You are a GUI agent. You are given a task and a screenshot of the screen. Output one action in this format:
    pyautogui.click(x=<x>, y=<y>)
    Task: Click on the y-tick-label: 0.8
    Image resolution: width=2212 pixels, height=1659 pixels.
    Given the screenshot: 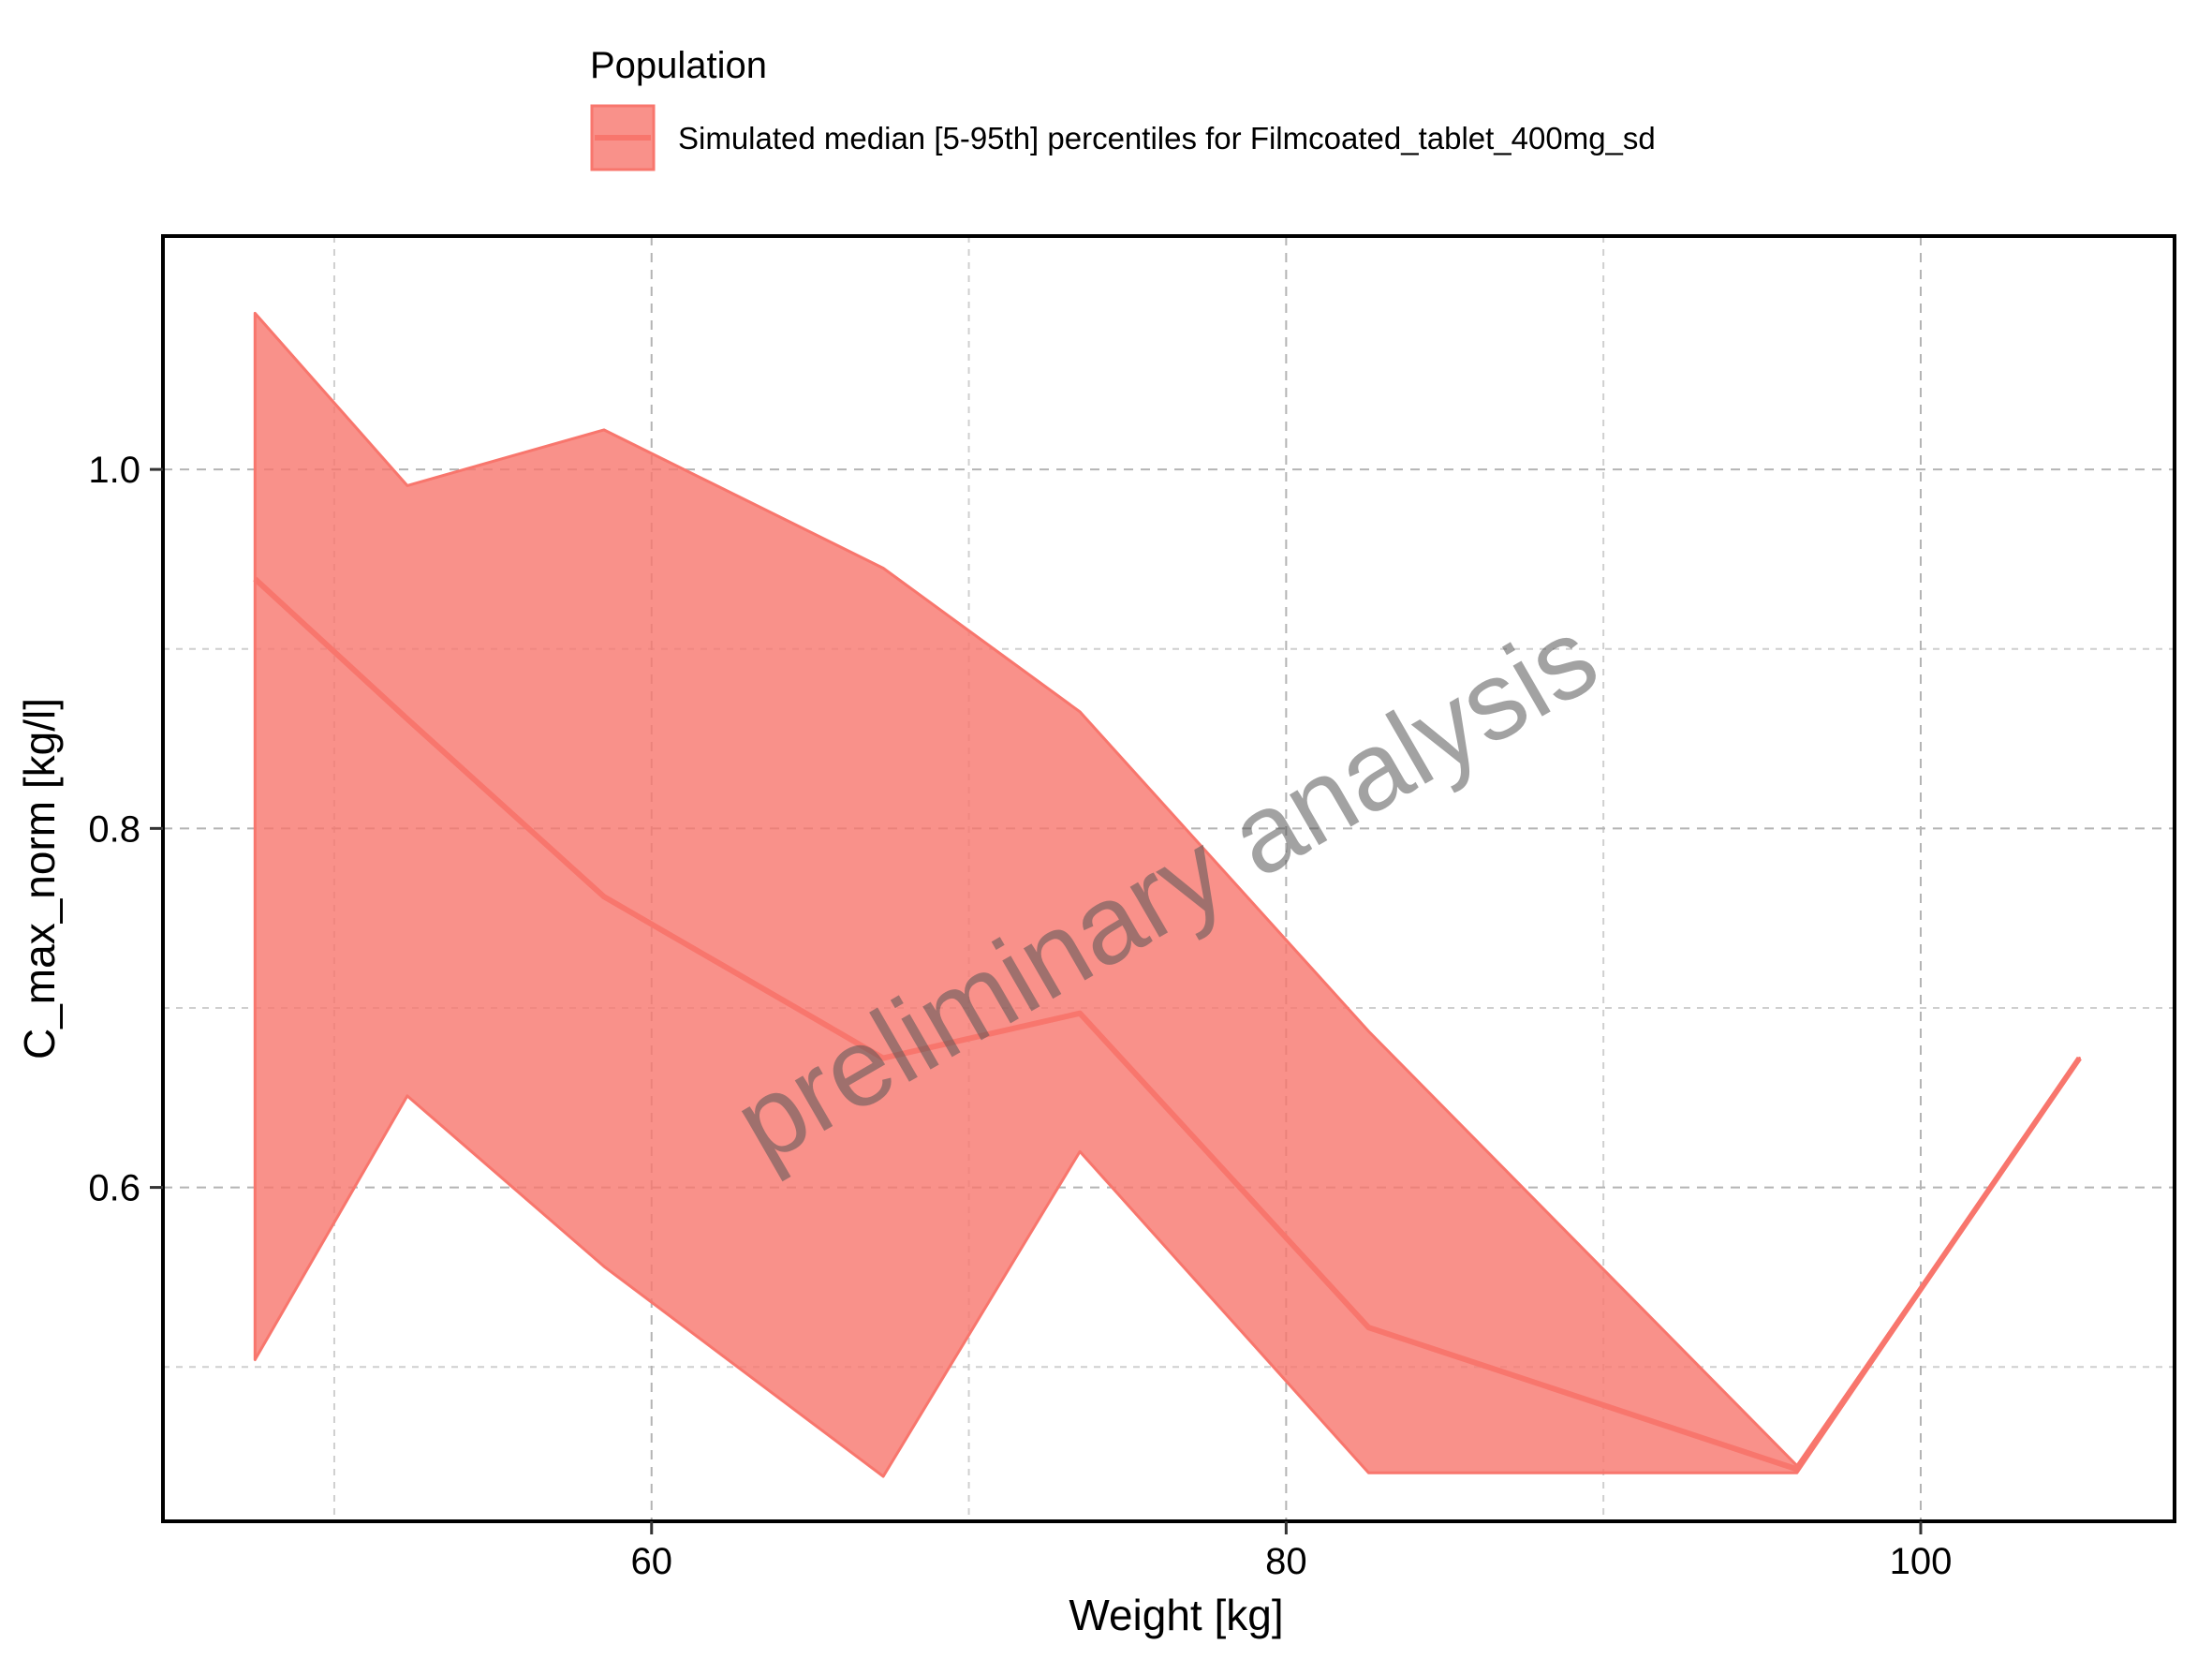 What is the action you would take?
    pyautogui.click(x=114, y=829)
    